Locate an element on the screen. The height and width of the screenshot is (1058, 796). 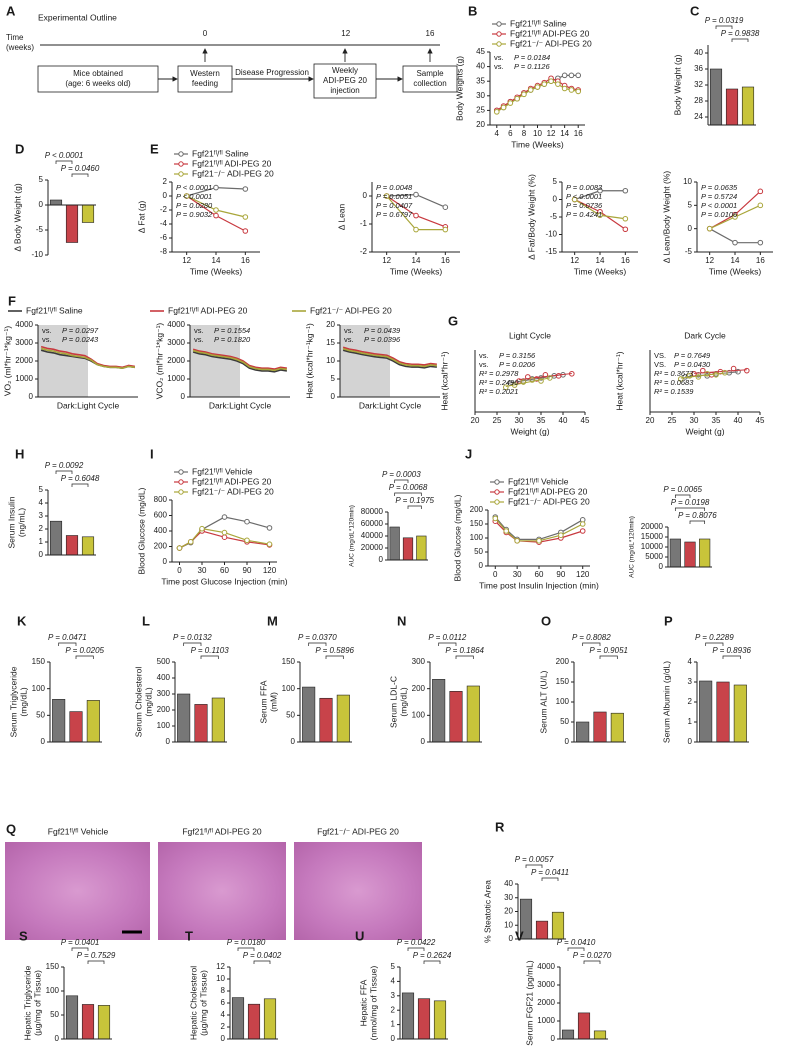
p-value: P = 0.0092 is located at coordinates (64, 465).